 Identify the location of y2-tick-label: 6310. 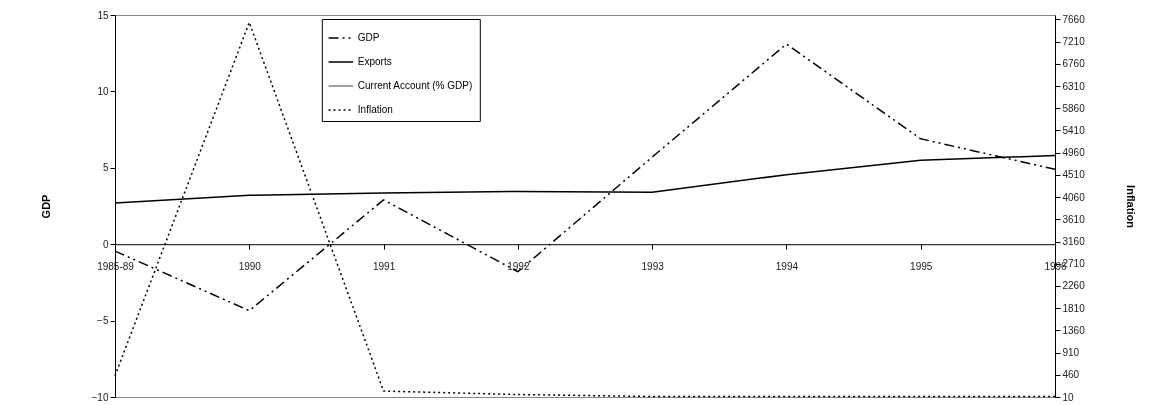
(1074, 86).